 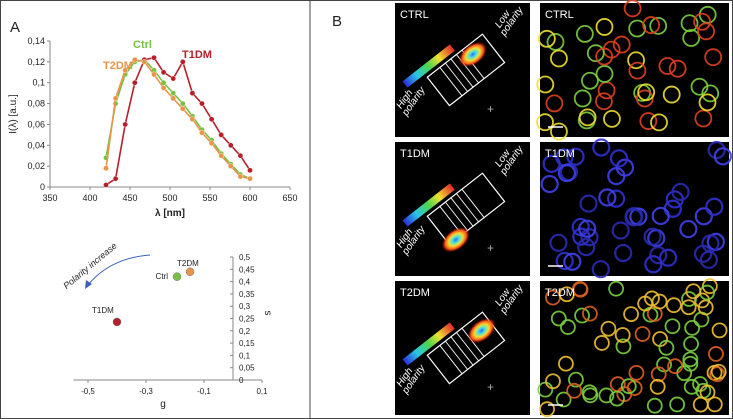 What do you see at coordinates (163, 404) in the screenshot?
I see `x-axis-label: g` at bounding box center [163, 404].